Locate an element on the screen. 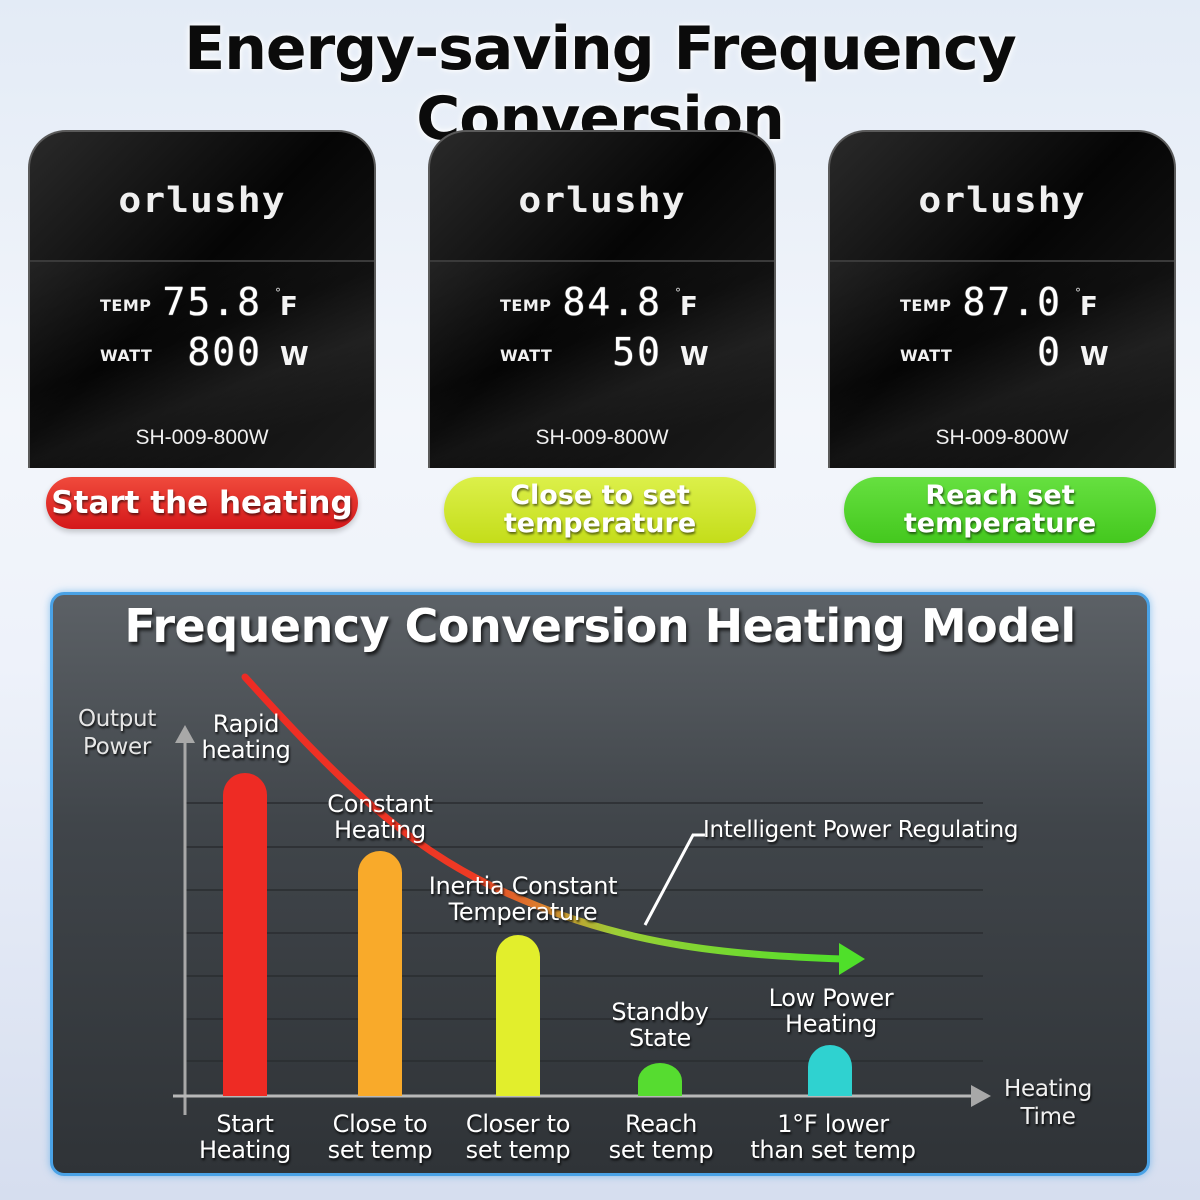 This screenshot has height=1200, width=1200. bar-closer-to-set is located at coordinates (518, 1015).